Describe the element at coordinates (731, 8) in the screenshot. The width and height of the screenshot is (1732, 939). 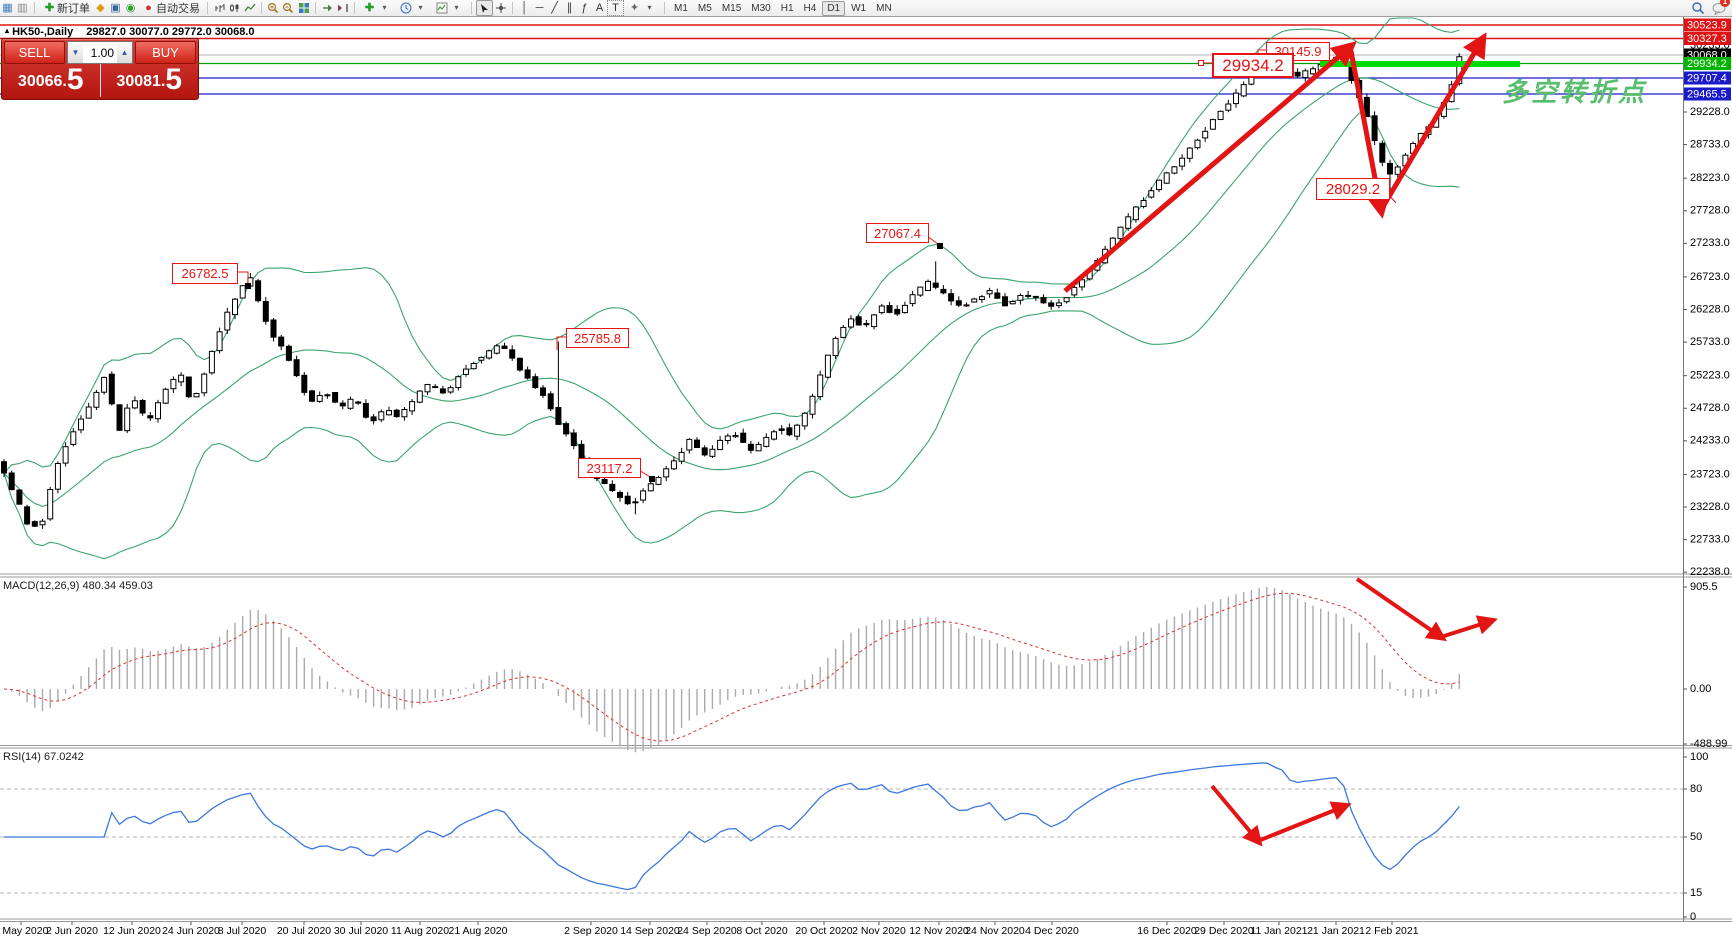
I see `timeframe-button-m15: M15` at that location.